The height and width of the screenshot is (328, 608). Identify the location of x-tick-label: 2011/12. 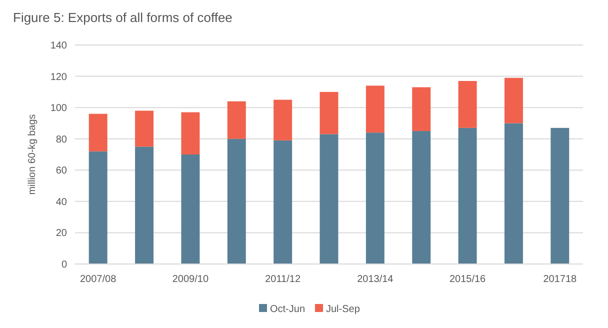
(283, 279).